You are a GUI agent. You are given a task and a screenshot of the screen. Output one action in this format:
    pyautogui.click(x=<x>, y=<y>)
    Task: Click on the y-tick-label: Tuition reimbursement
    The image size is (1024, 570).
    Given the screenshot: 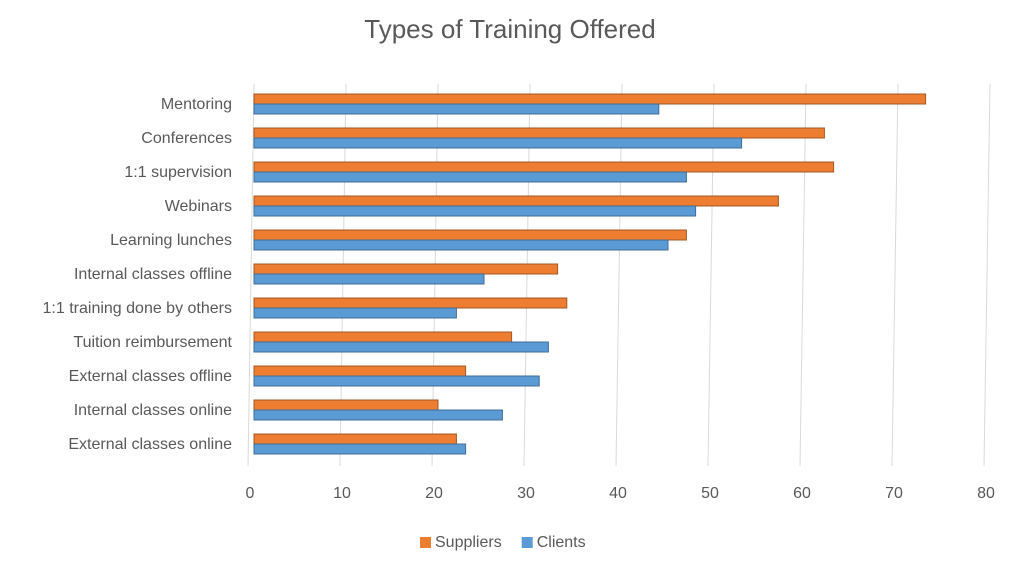 What is the action you would take?
    pyautogui.click(x=152, y=342)
    